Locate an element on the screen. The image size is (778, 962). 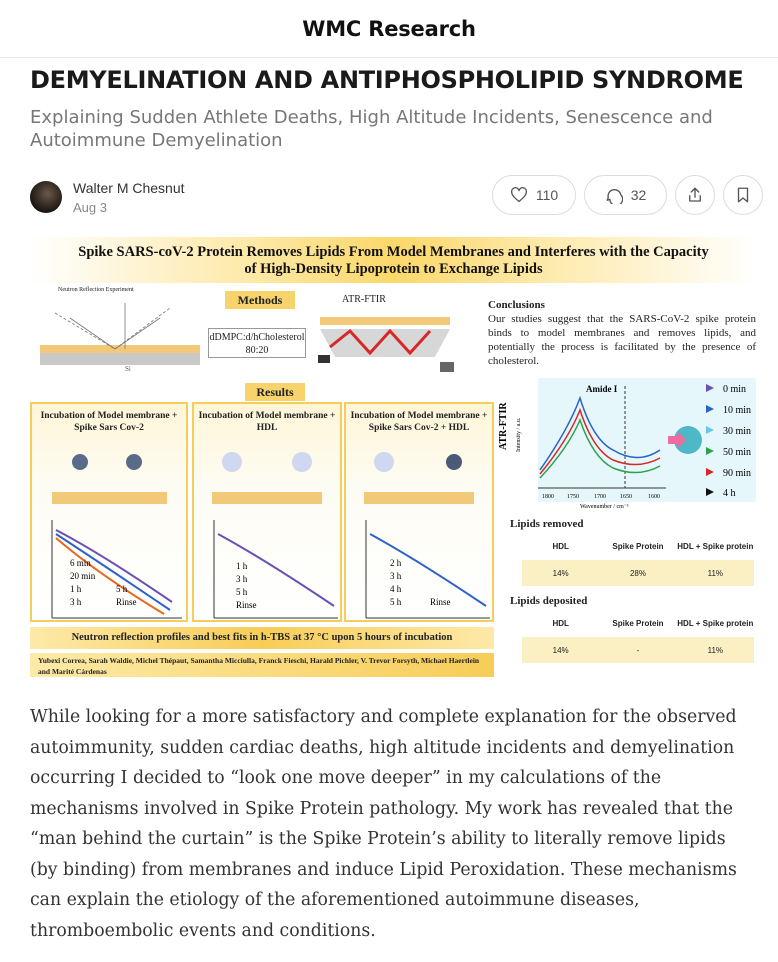
comment-button: 32 is located at coordinates (625, 195).